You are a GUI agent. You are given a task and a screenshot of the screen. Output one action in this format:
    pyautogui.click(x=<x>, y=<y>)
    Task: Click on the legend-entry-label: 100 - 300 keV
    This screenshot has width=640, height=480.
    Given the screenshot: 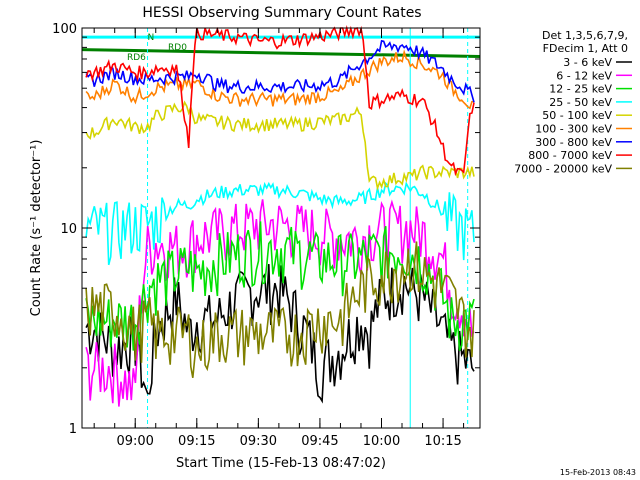 What is the action you would take?
    pyautogui.click(x=573, y=129)
    